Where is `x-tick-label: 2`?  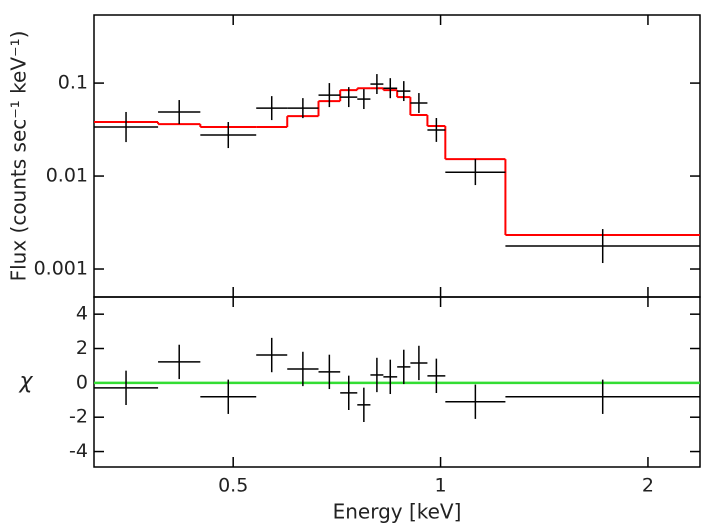 x-tick-label: 2 is located at coordinates (648, 486).